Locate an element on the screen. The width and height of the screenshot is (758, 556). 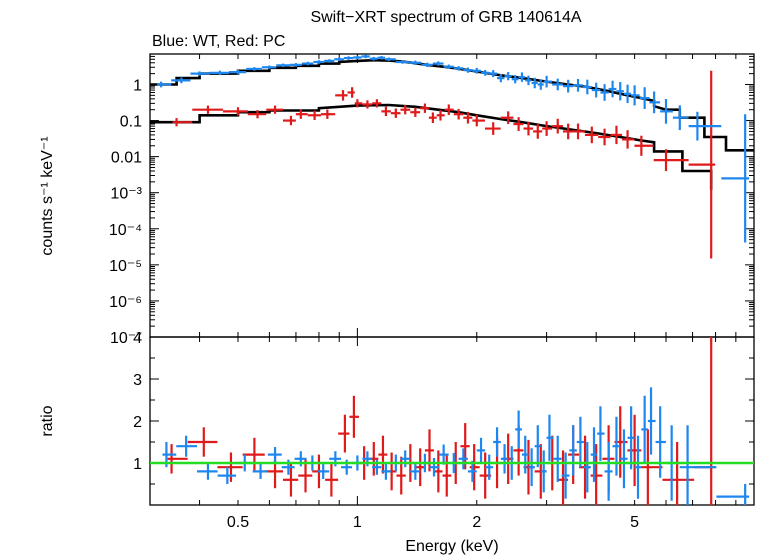
ratio-y-tick-label: 1 is located at coordinates (137, 464).